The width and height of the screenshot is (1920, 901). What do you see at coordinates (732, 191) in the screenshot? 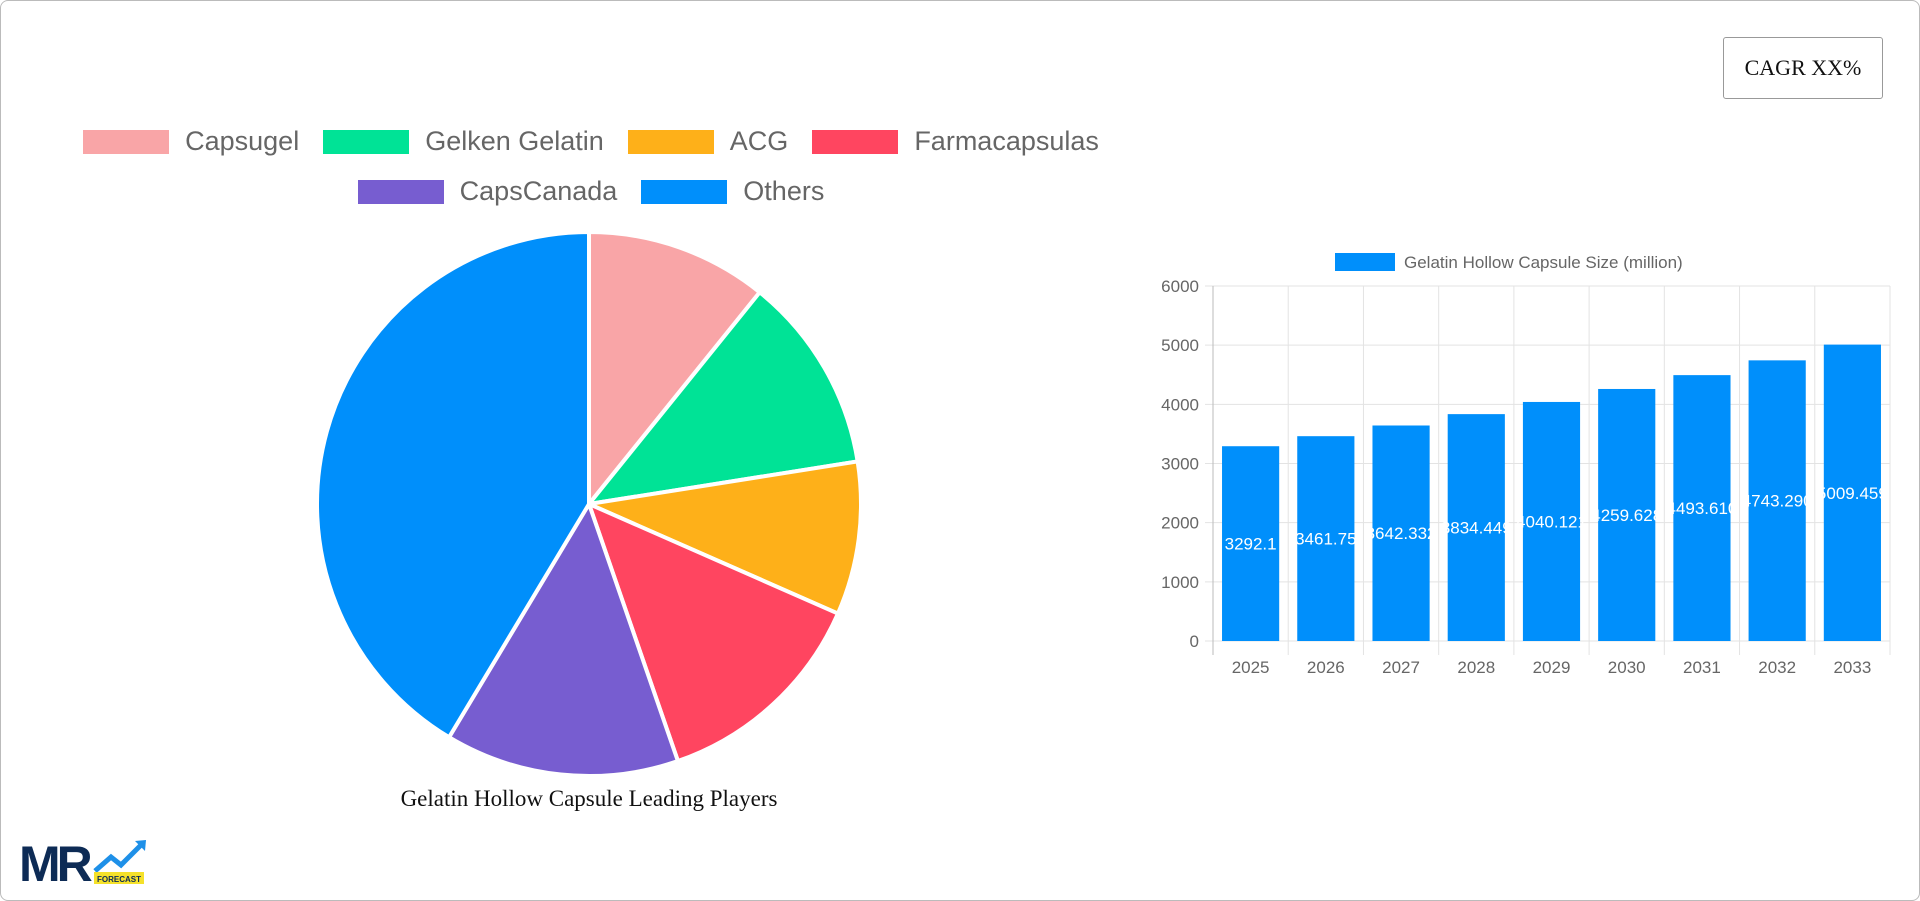
I see `legend-item: Others` at bounding box center [732, 191].